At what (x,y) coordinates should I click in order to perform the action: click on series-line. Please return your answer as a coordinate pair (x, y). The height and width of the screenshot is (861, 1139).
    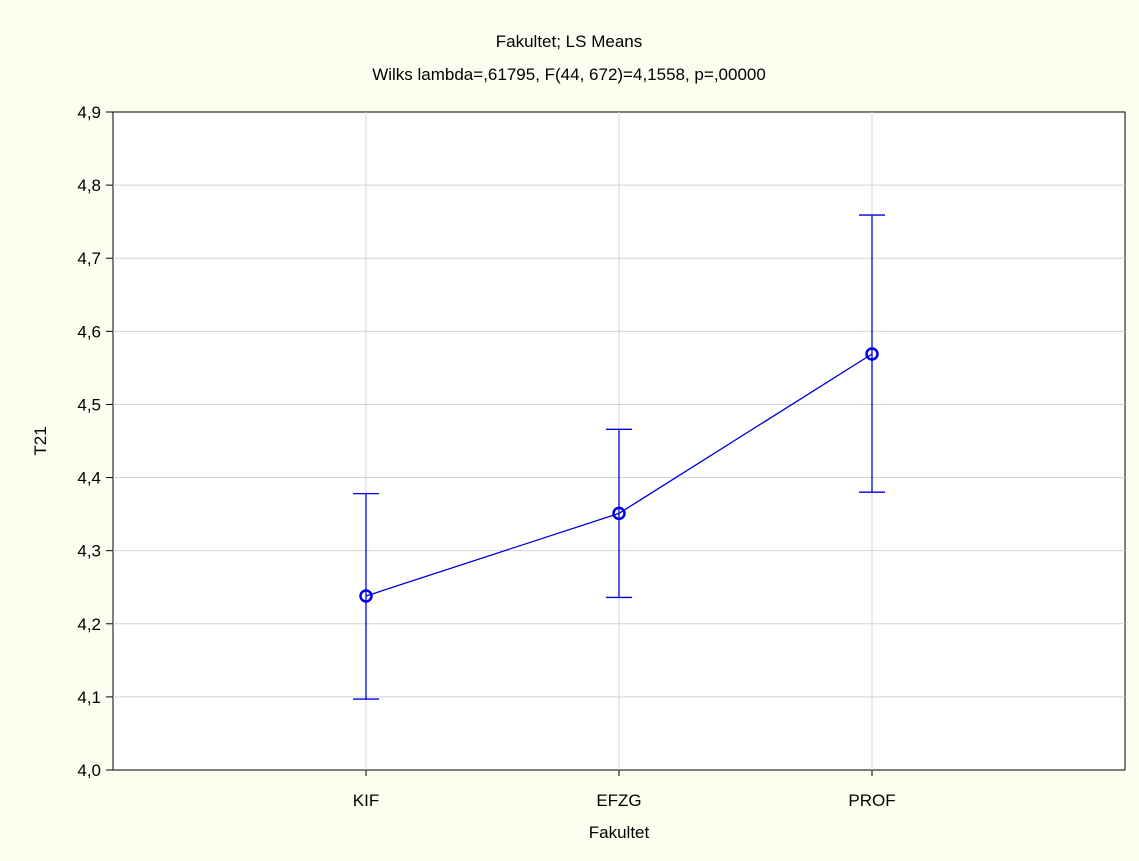
    Looking at the image, I should click on (619, 475).